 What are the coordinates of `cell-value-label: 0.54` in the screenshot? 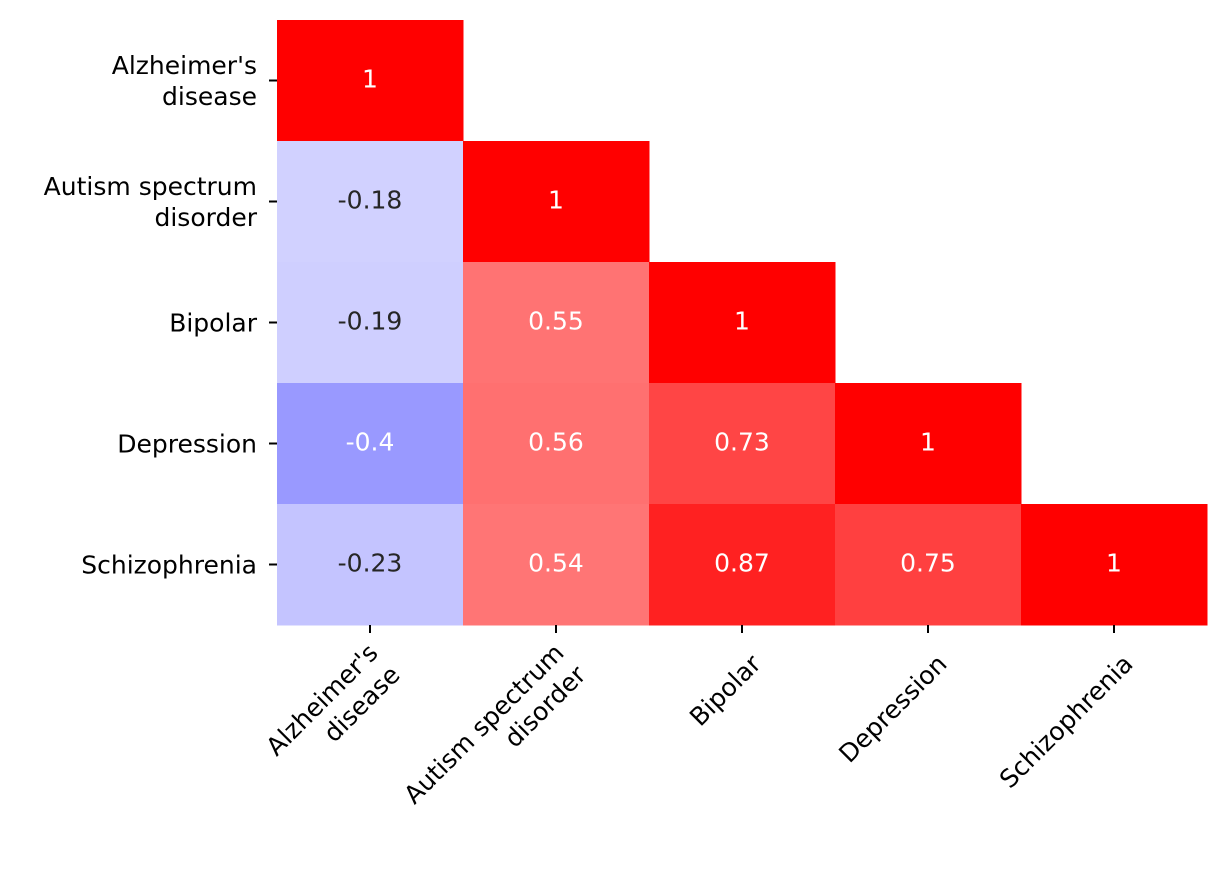 It's located at (556, 563).